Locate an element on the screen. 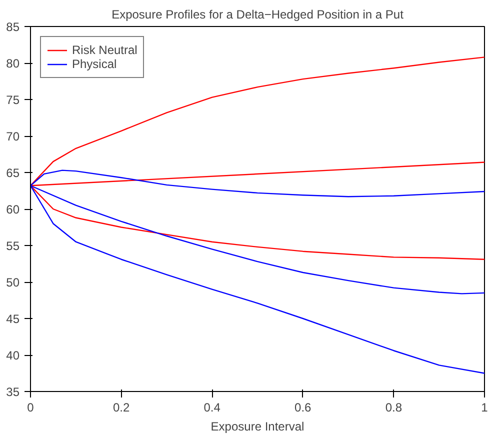  y-tick-label: 40 is located at coordinates (13, 355).